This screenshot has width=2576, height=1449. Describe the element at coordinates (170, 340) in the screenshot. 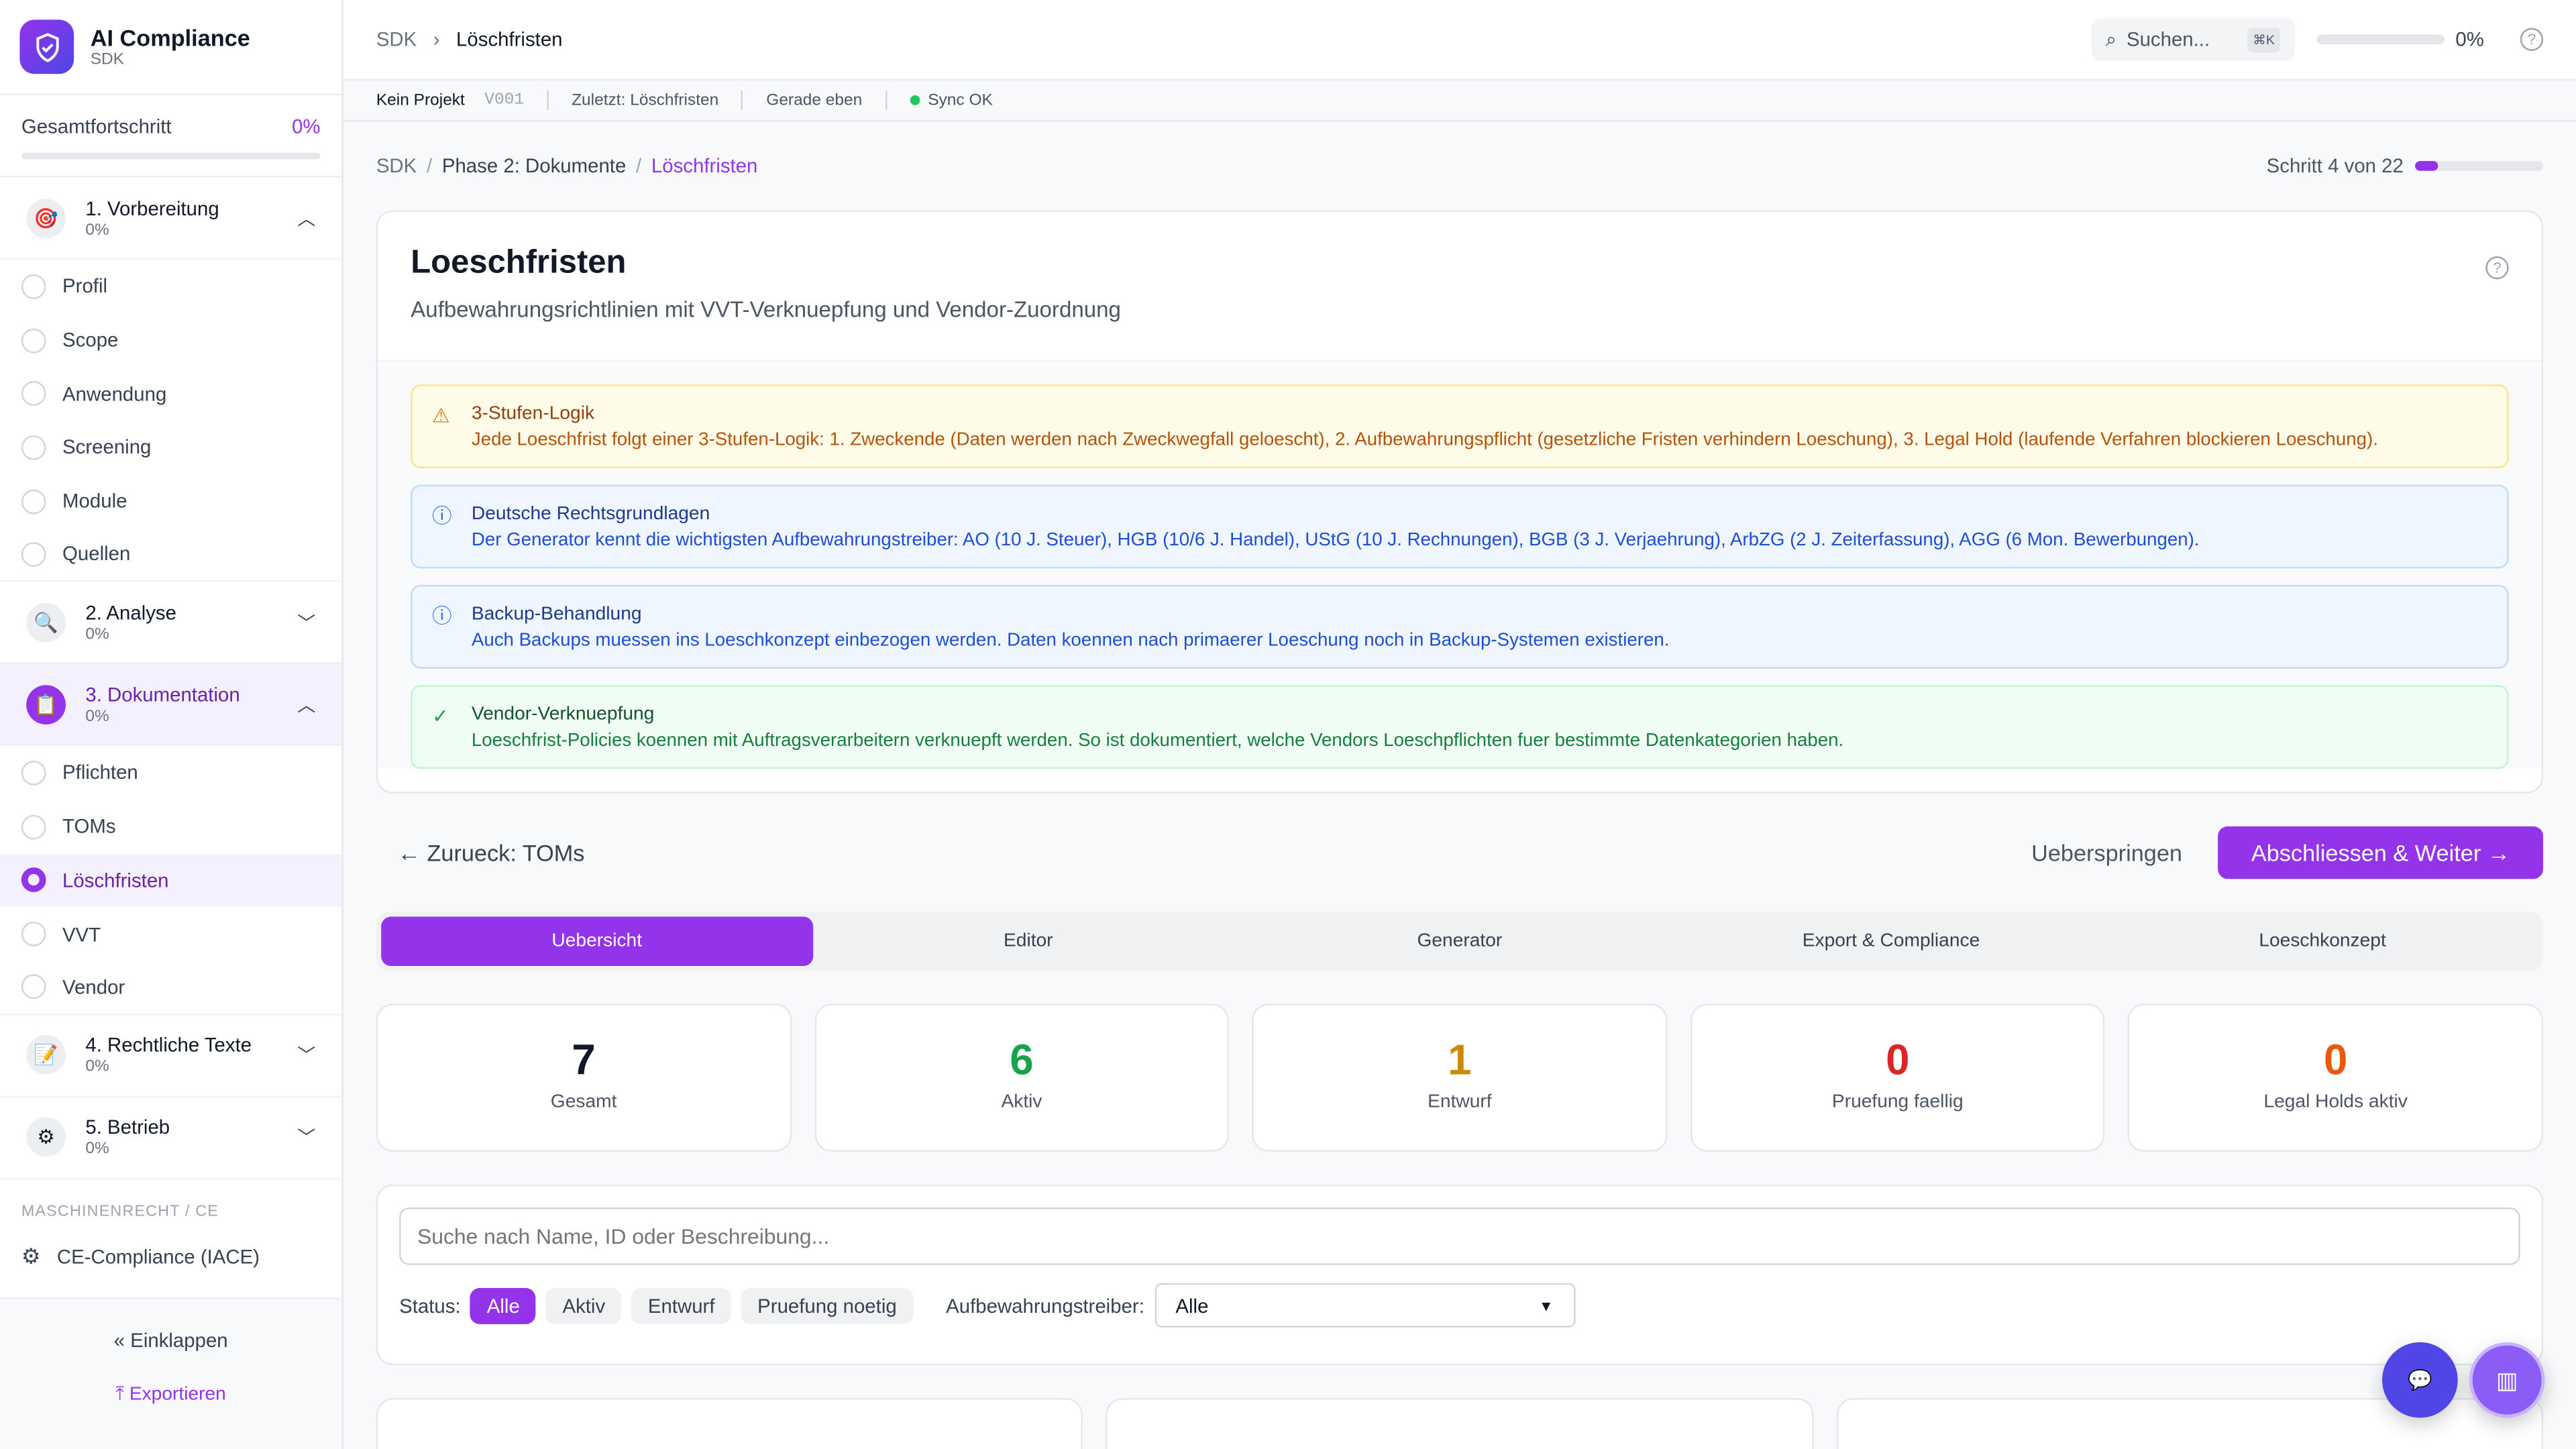

I see `sidebar-item-scope: Scope` at that location.